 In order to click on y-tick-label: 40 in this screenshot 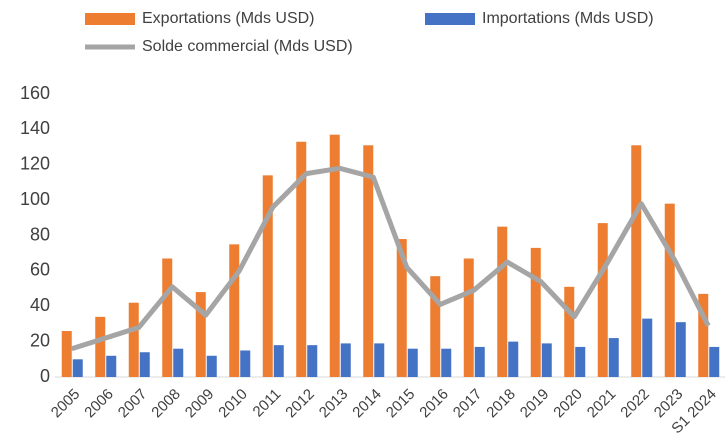, I will do `click(40, 305)`.